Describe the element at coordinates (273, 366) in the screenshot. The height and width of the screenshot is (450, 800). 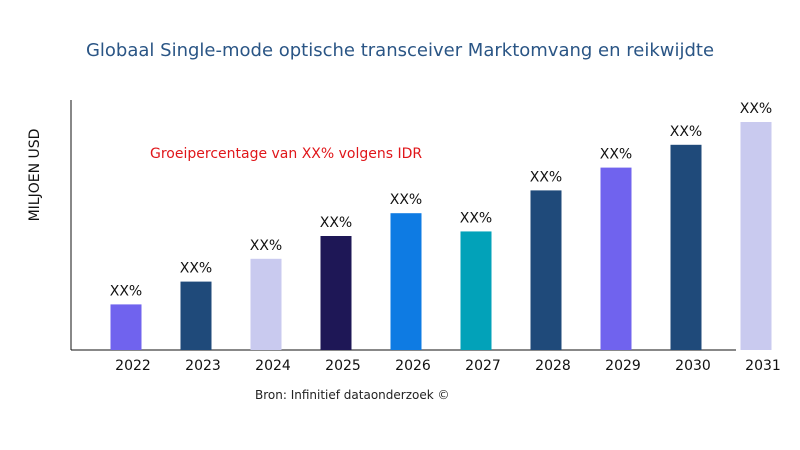
I see `x-tick-label-2024: 2024` at that location.